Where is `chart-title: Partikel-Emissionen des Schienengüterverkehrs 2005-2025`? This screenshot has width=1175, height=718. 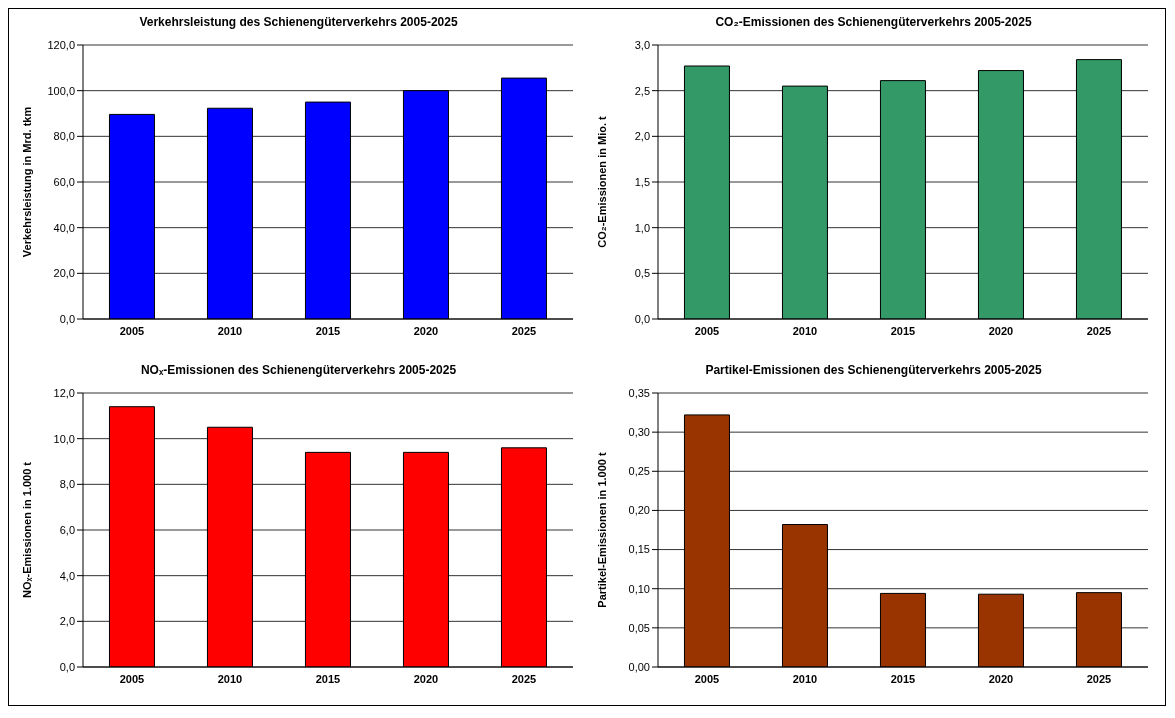 chart-title: Partikel-Emissionen des Schienengüterverkehrs 2005-2025 is located at coordinates (873, 370).